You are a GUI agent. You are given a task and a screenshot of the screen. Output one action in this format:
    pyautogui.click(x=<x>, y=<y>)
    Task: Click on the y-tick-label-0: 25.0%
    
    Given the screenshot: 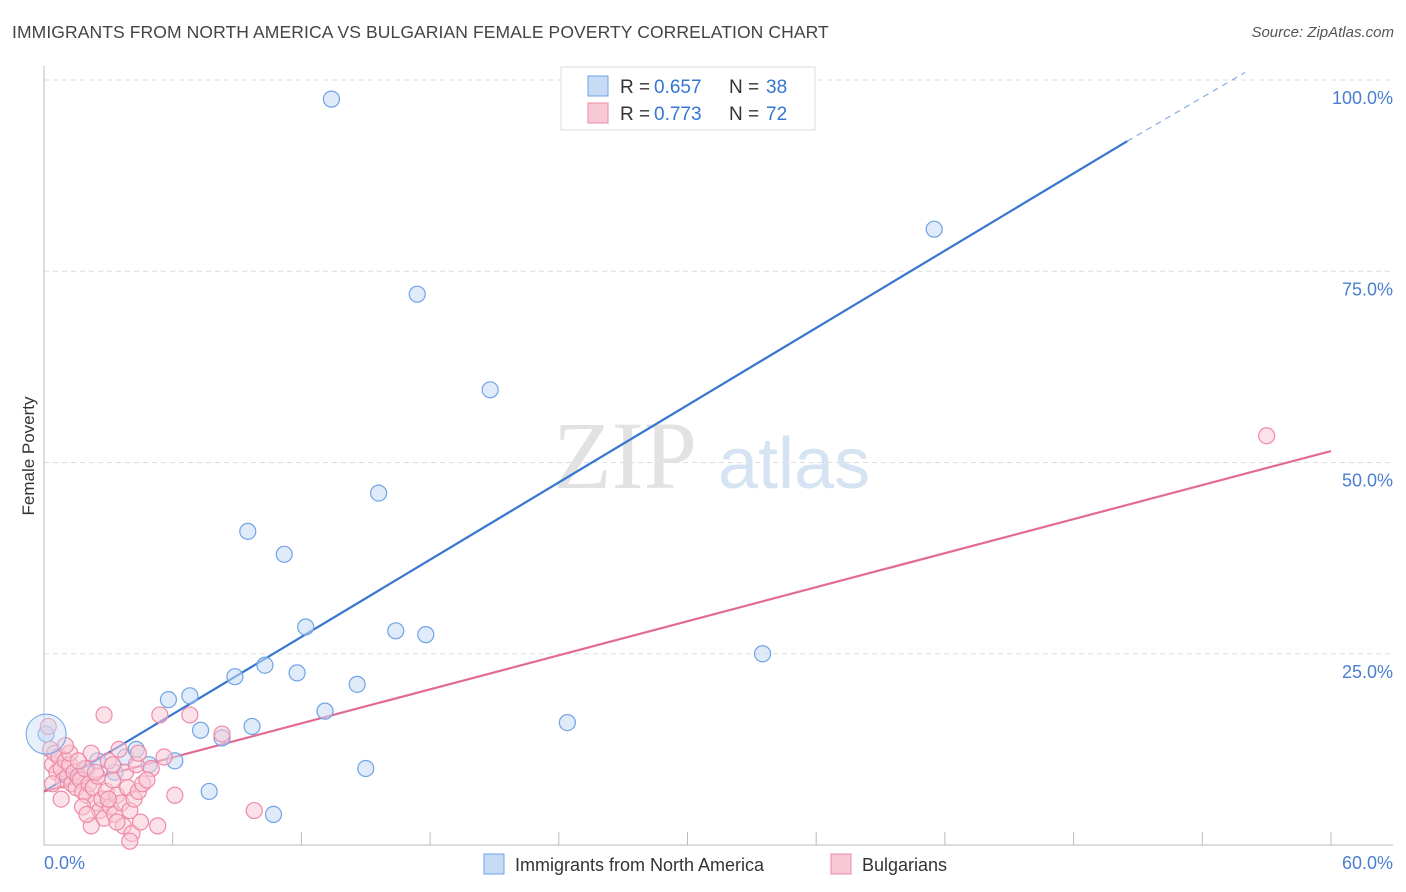 What is the action you would take?
    pyautogui.click(x=1367, y=672)
    